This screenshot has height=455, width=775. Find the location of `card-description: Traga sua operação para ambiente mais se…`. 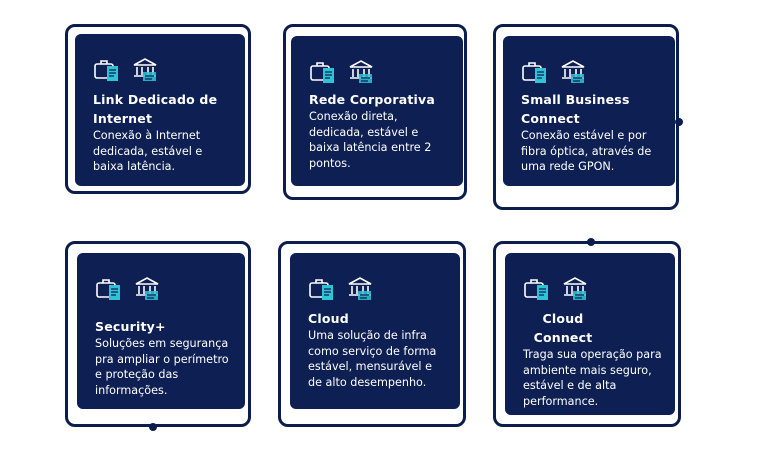

card-description: Traga sua operação para ambiente mais se… is located at coordinates (592, 378).